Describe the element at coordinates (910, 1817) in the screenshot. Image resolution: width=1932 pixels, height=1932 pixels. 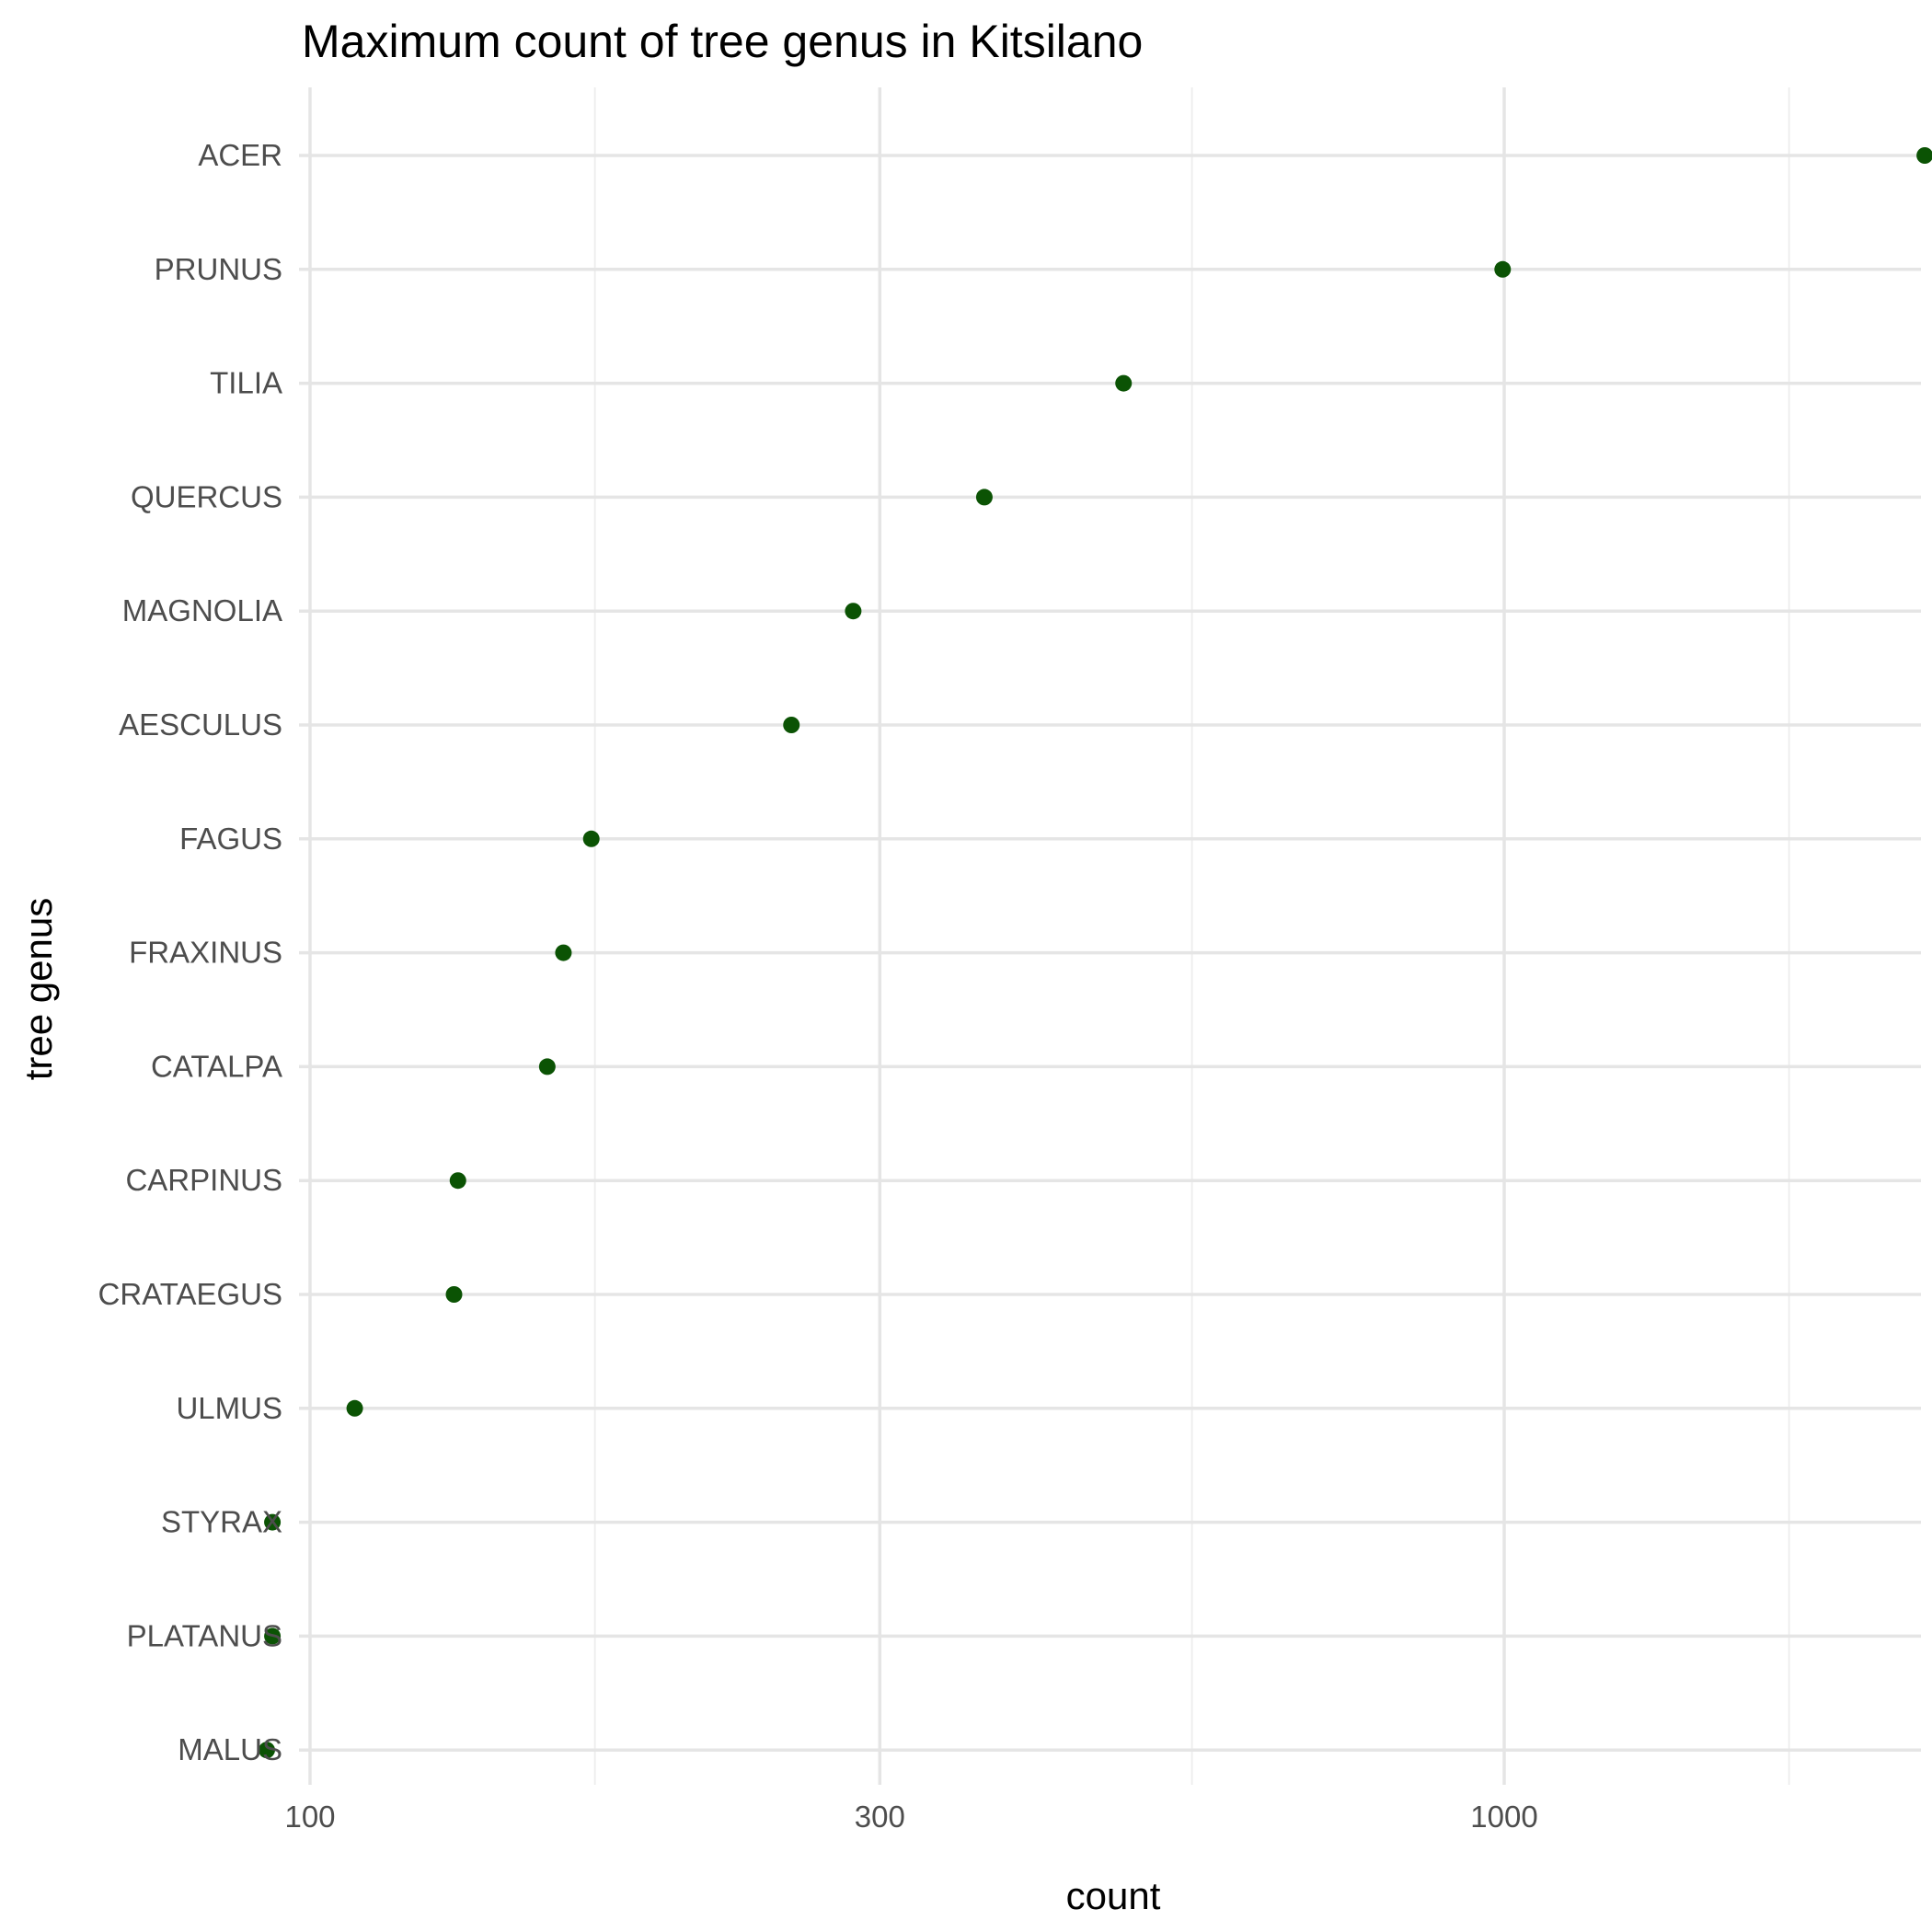
I see `x-axis-ticks: 100 300 1000` at that location.